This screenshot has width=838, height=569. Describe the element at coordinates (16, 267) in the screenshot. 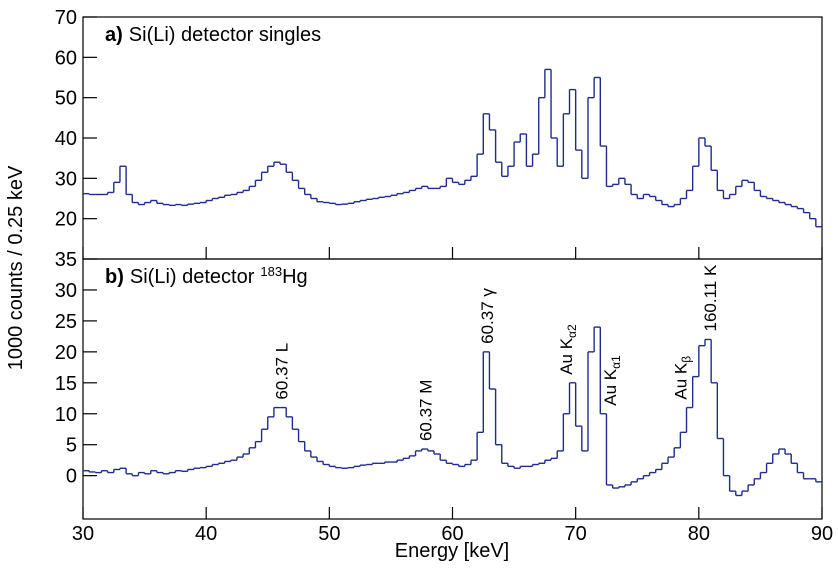

I see `y-axis-label: 1000 counts / 0.25 keV` at that location.